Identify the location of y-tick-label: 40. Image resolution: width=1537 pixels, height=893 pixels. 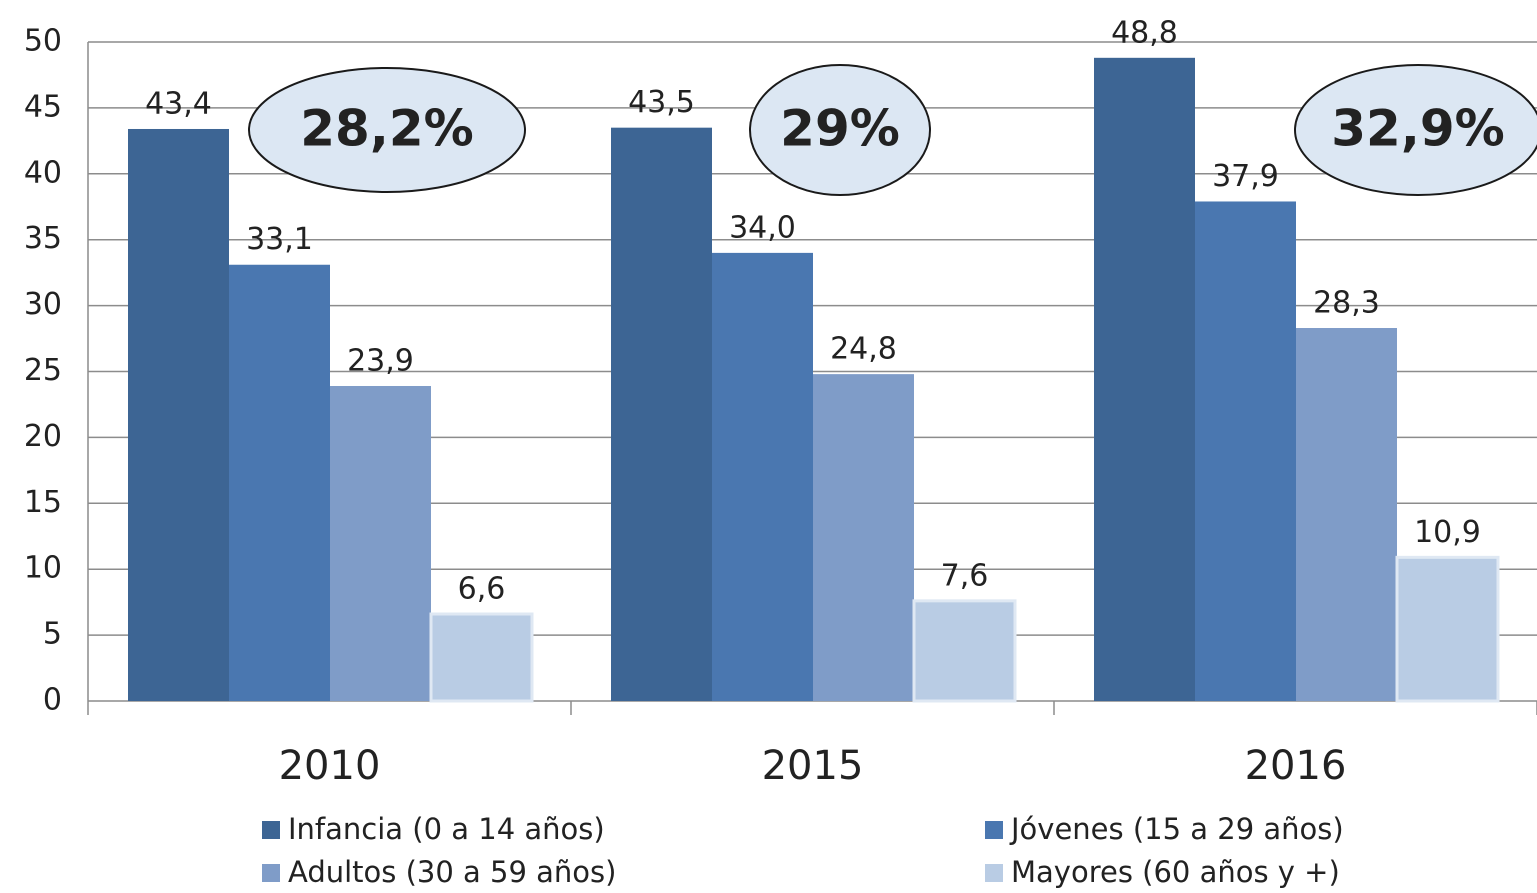
(43, 172).